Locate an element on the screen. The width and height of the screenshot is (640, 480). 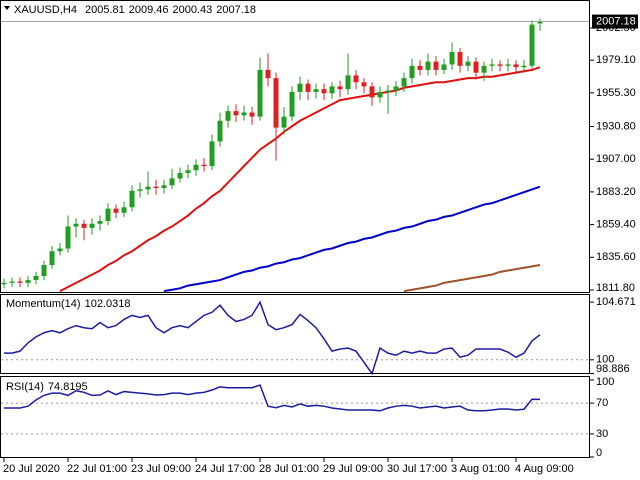
y-tick-label: 1883.20 is located at coordinates (616, 192).